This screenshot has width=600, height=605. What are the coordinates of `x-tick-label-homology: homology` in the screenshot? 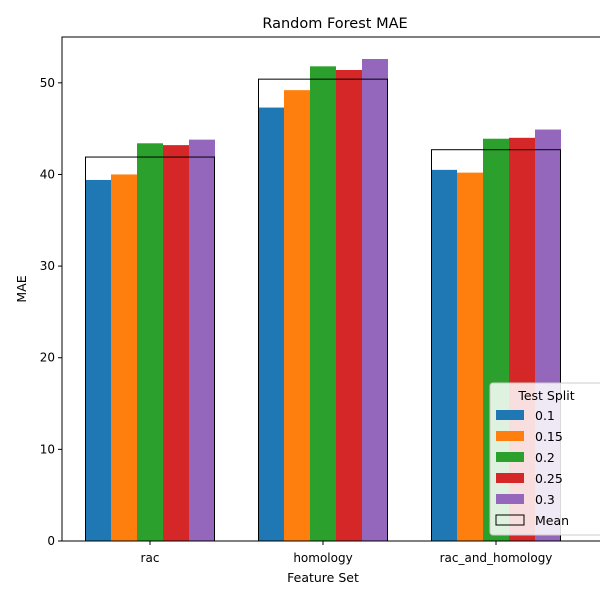 It's located at (322, 558).